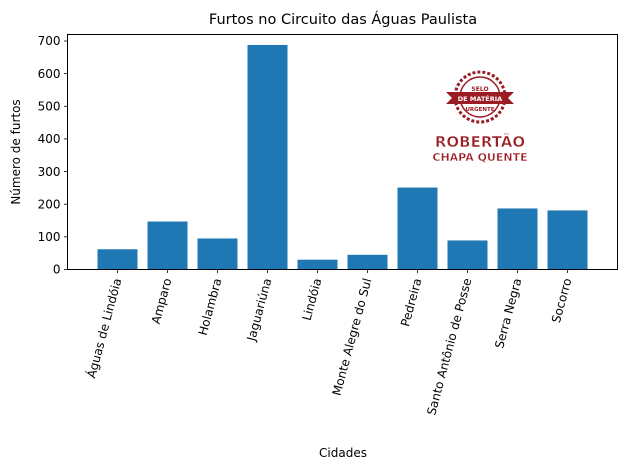  I want to click on x-tick-label-6: Pedreira, so click(411, 302).